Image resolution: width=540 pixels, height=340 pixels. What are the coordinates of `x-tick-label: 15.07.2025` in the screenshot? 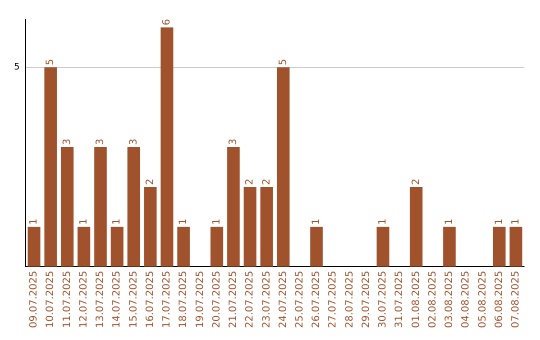 It's located at (134, 299).